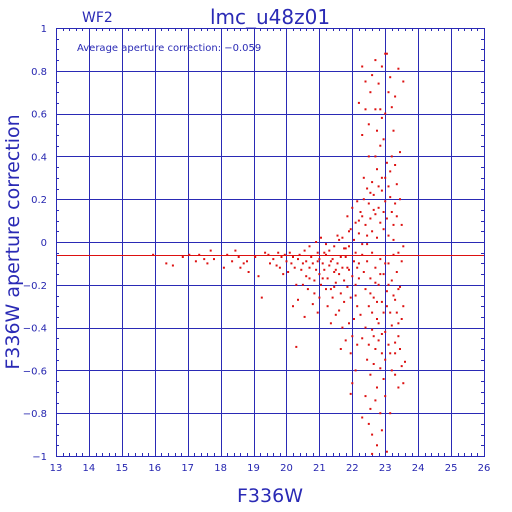  What do you see at coordinates (39, 72) in the screenshot?
I see `y-tick-label: 0.8` at bounding box center [39, 72].